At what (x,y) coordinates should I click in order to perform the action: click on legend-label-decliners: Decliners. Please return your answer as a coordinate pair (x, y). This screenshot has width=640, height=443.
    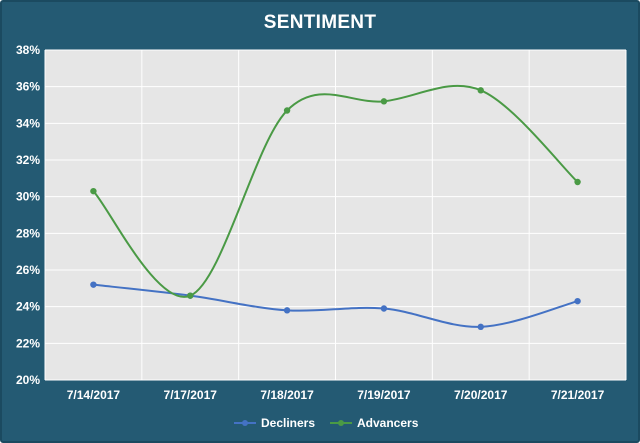
    Looking at the image, I should click on (288, 423).